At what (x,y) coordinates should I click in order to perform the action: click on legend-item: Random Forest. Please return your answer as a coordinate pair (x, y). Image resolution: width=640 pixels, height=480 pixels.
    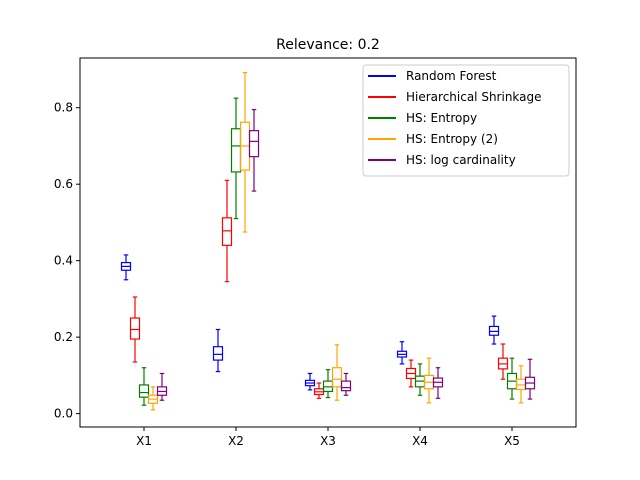
    Looking at the image, I should click on (432, 76).